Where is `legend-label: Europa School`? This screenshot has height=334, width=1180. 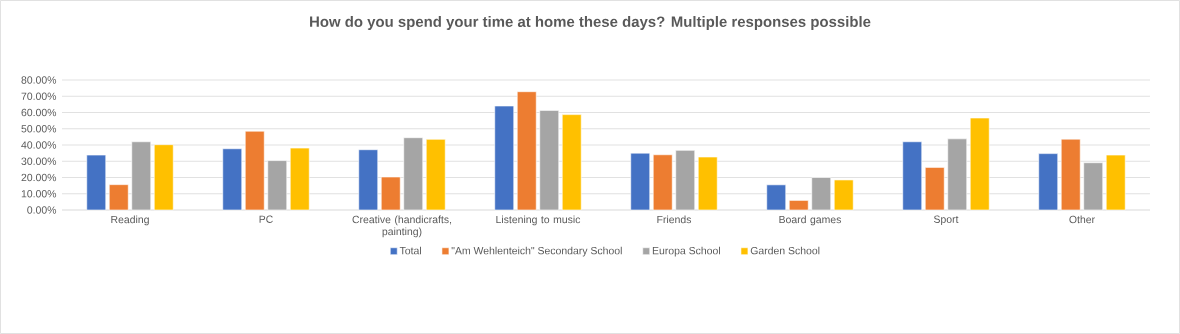
legend-label: Europa School is located at coordinates (686, 251).